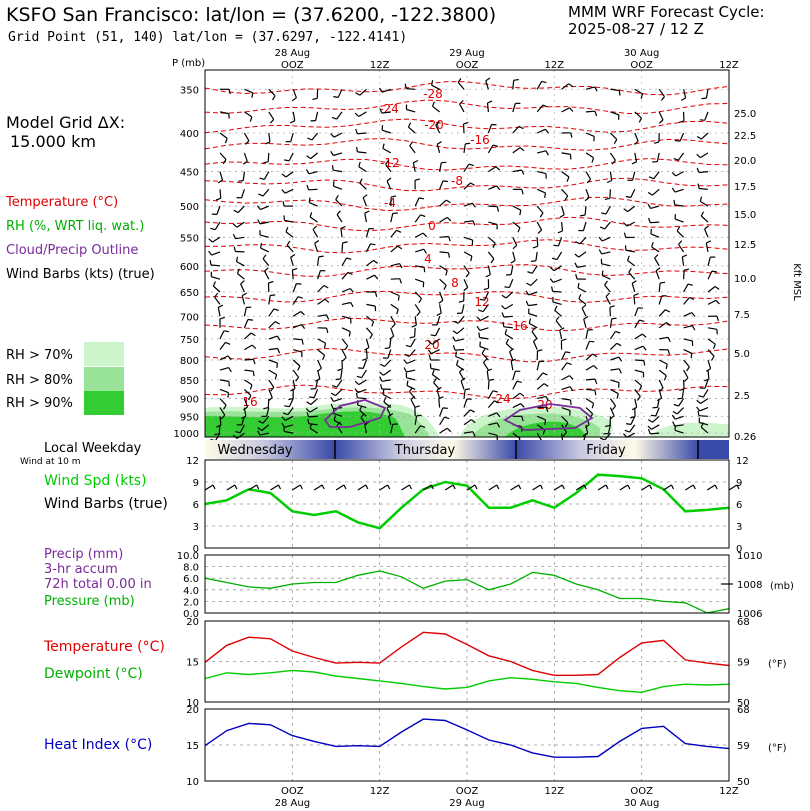 The width and height of the screenshot is (810, 811). I want to click on precip-panel-y-tick: 0.0, so click(191, 614).